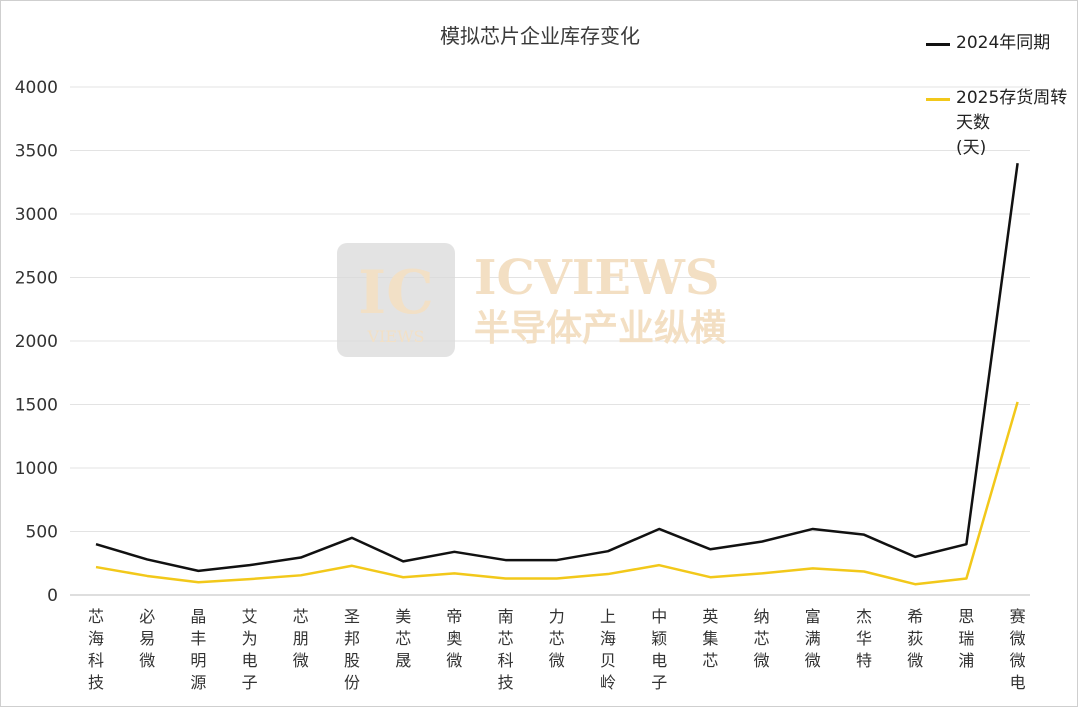 The height and width of the screenshot is (709, 1080). Describe the element at coordinates (506, 649) in the screenshot. I see `x-category-label: 南芯科技` at that location.